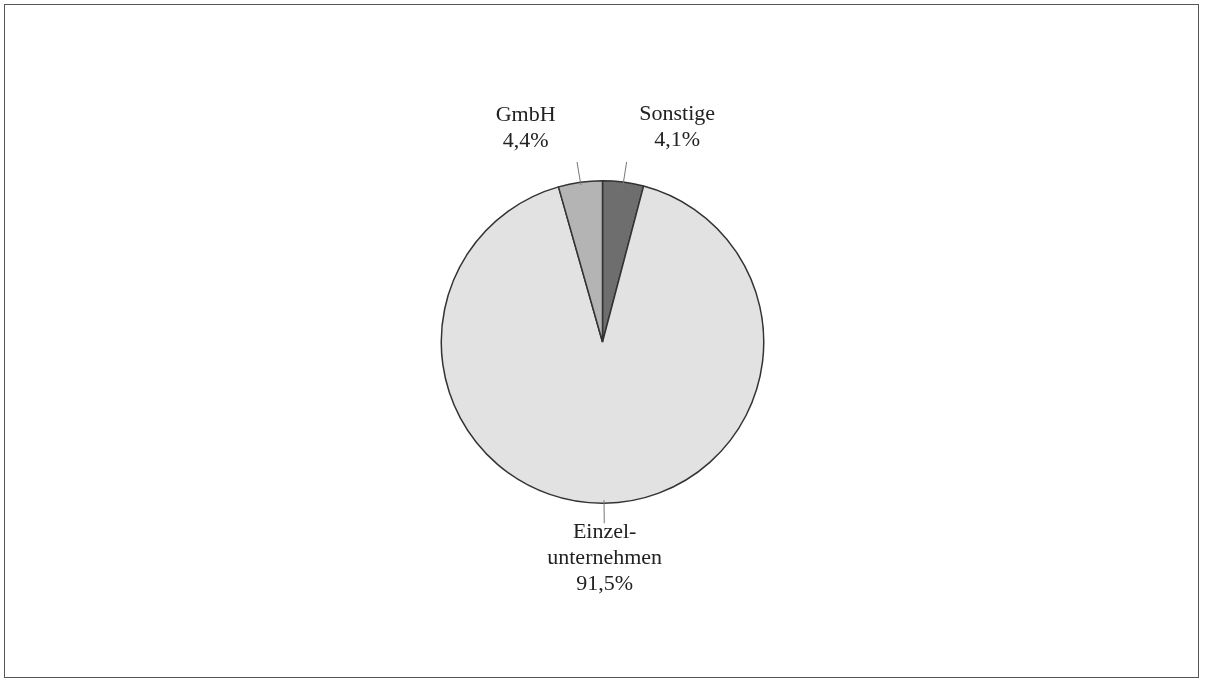 The width and height of the screenshot is (1205, 684). What do you see at coordinates (525, 139) in the screenshot?
I see `data-label: 4,4%` at bounding box center [525, 139].